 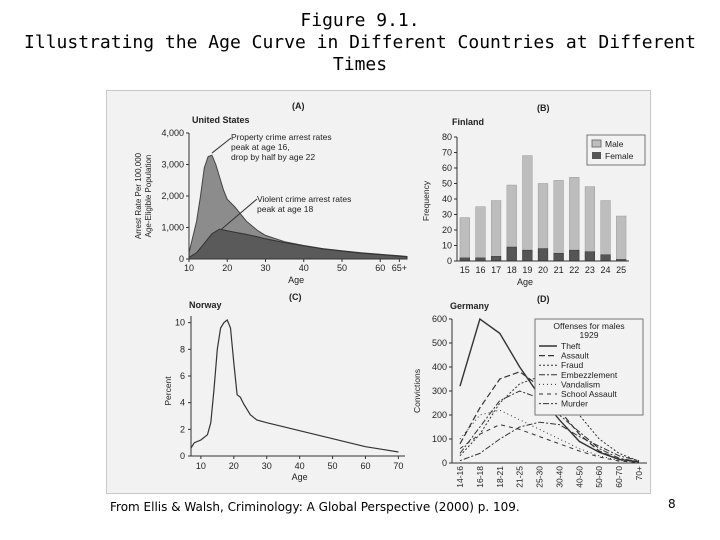 I want to click on panel-c-xtick-label: 10, so click(x=201, y=466).